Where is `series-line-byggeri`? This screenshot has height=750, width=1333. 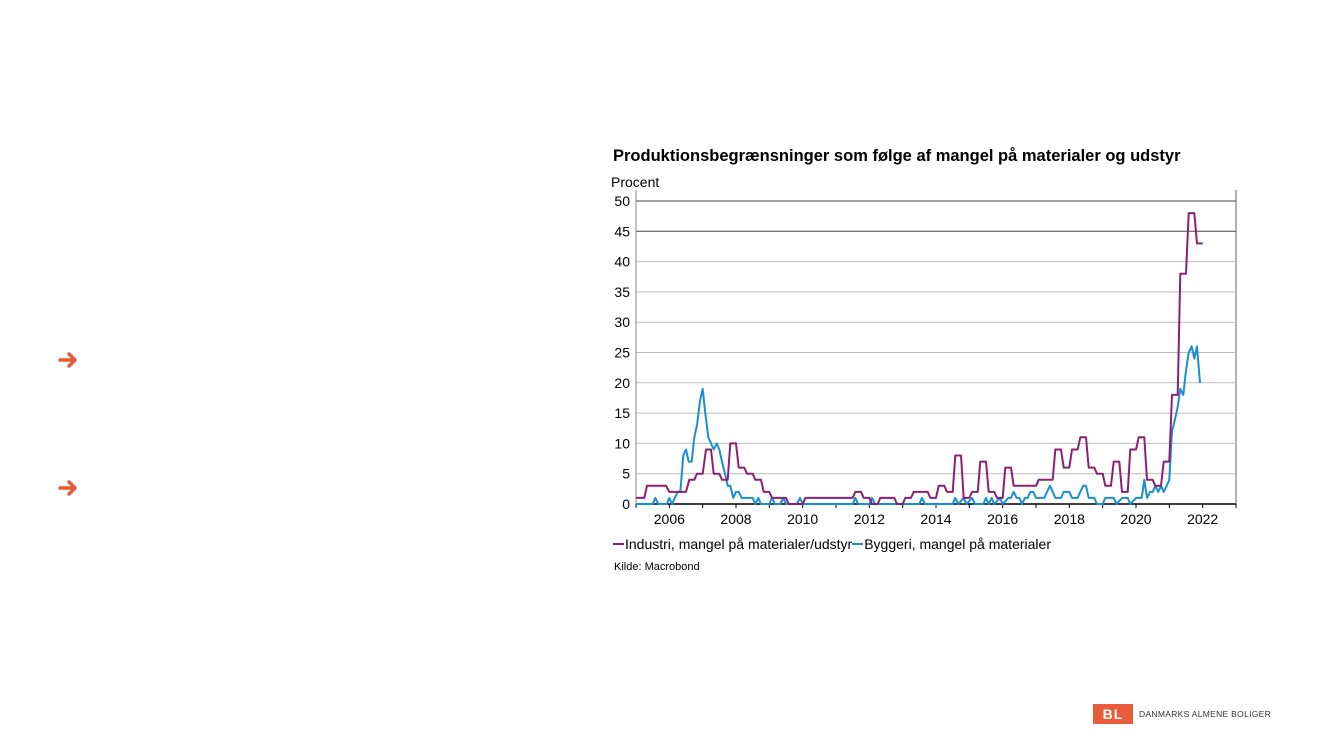
series-line-byggeri is located at coordinates (918, 425).